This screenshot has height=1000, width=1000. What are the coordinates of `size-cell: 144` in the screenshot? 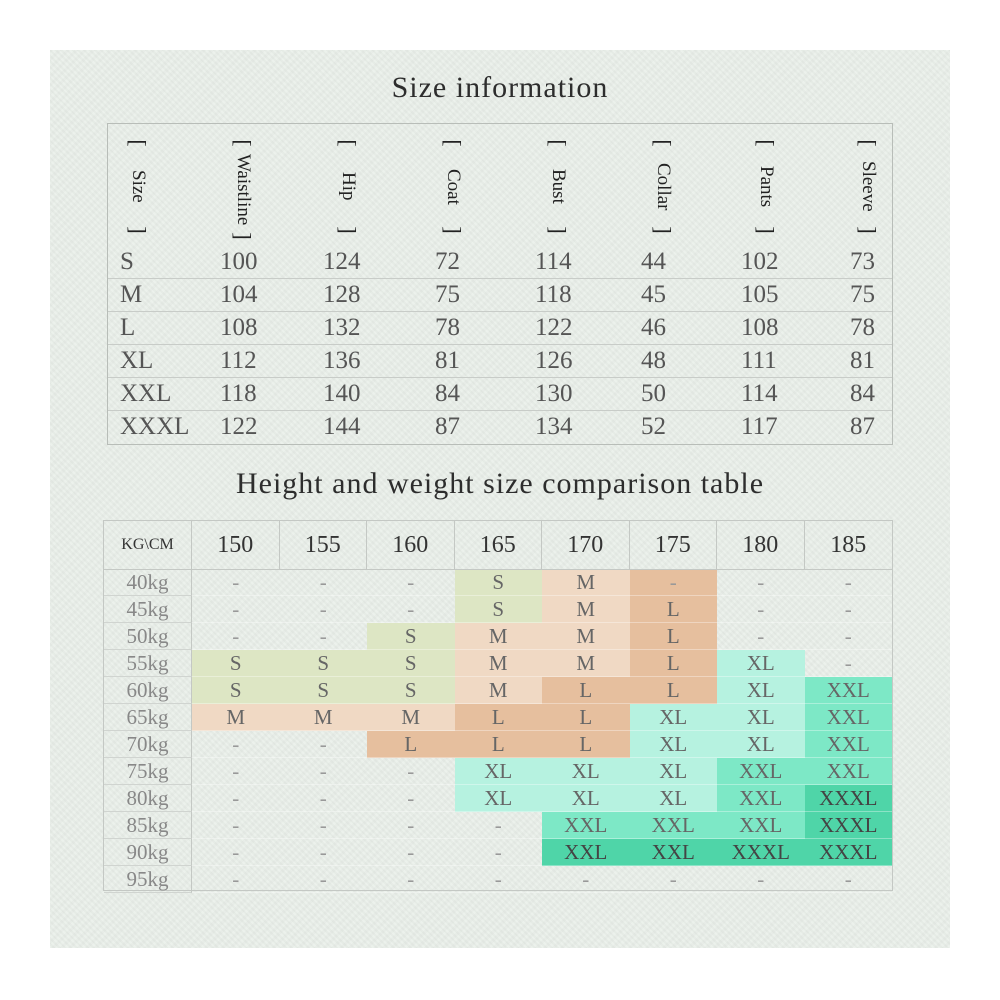 It's located at (342, 426).